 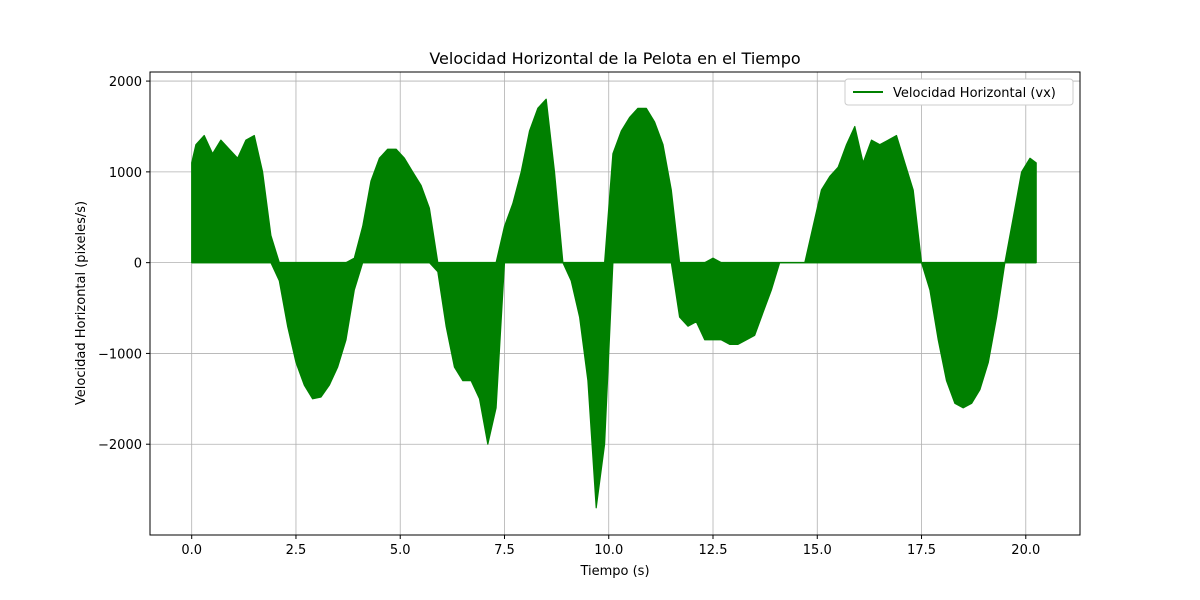 What do you see at coordinates (713, 550) in the screenshot?
I see `x-tick-label: 12.5` at bounding box center [713, 550].